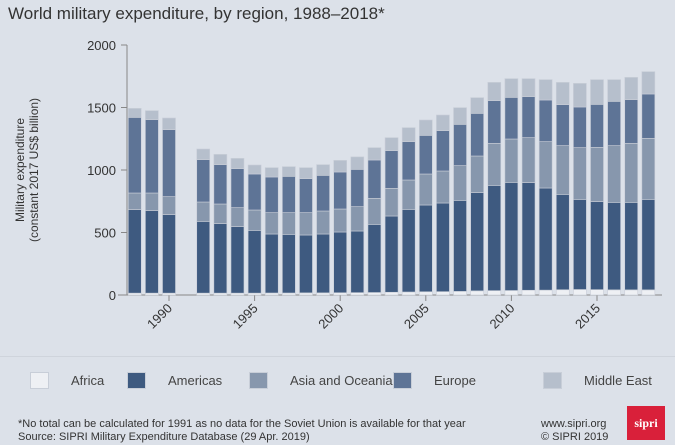 This screenshot has height=445, width=675. What do you see at coordinates (169, 254) in the screenshot?
I see `bar-americas-1990` at bounding box center [169, 254].